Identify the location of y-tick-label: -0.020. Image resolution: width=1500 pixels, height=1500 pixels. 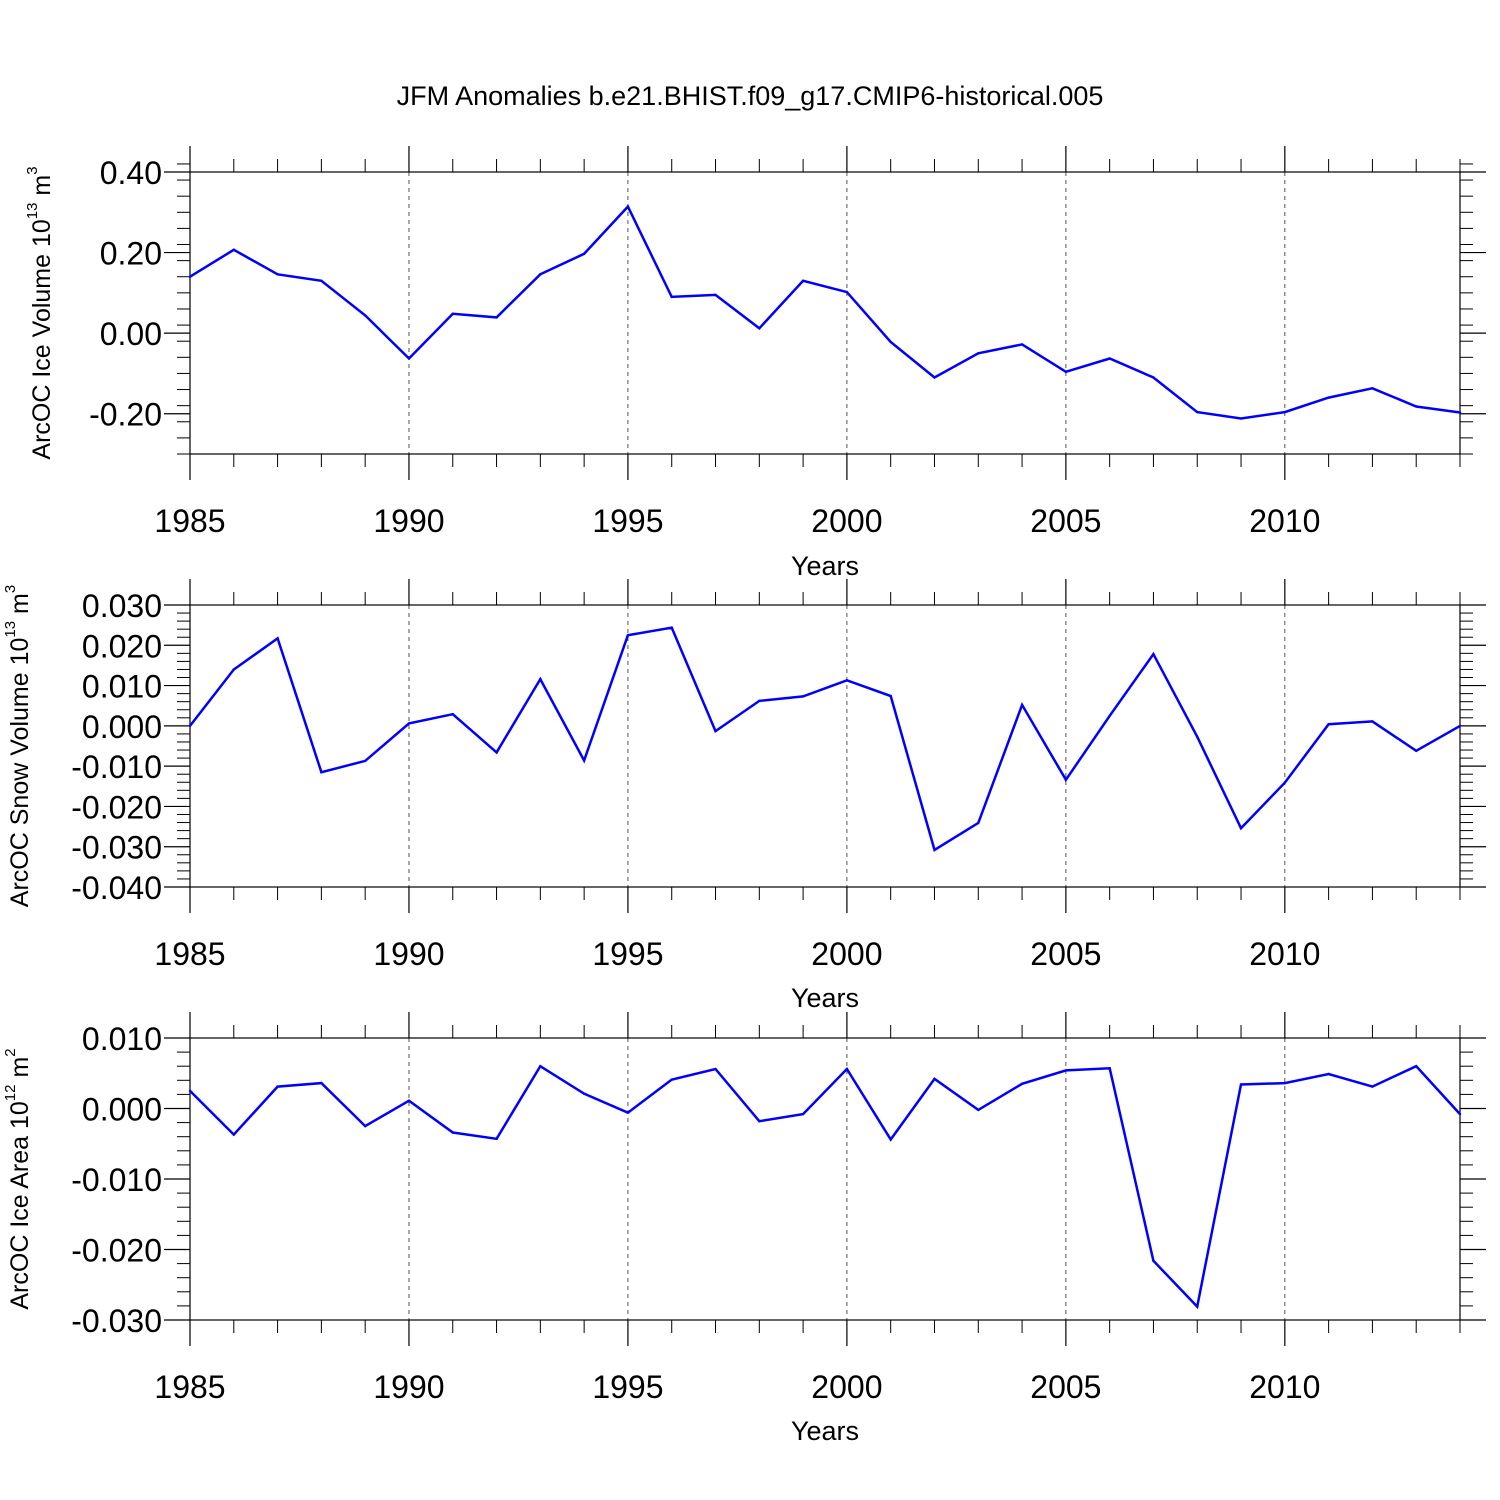
(116, 807).